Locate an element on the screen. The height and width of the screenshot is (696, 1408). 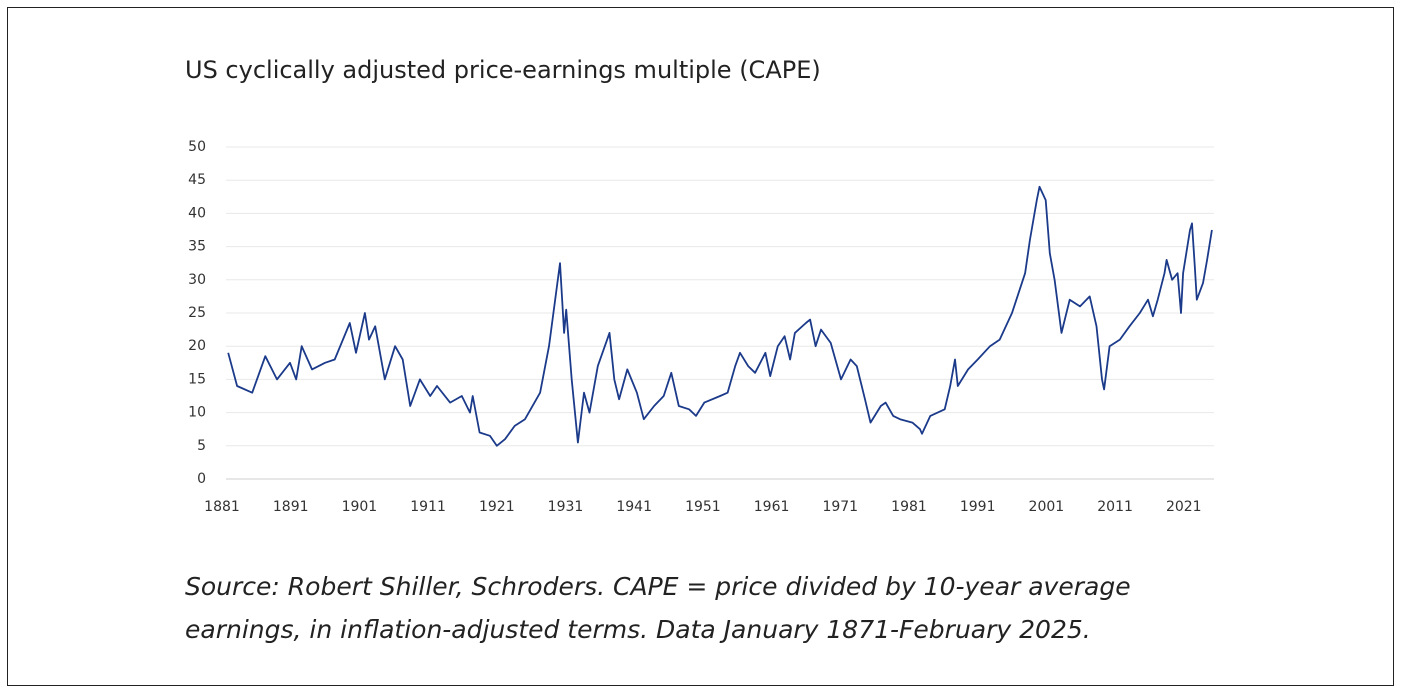
x-tick-label: 1951 is located at coordinates (703, 507).